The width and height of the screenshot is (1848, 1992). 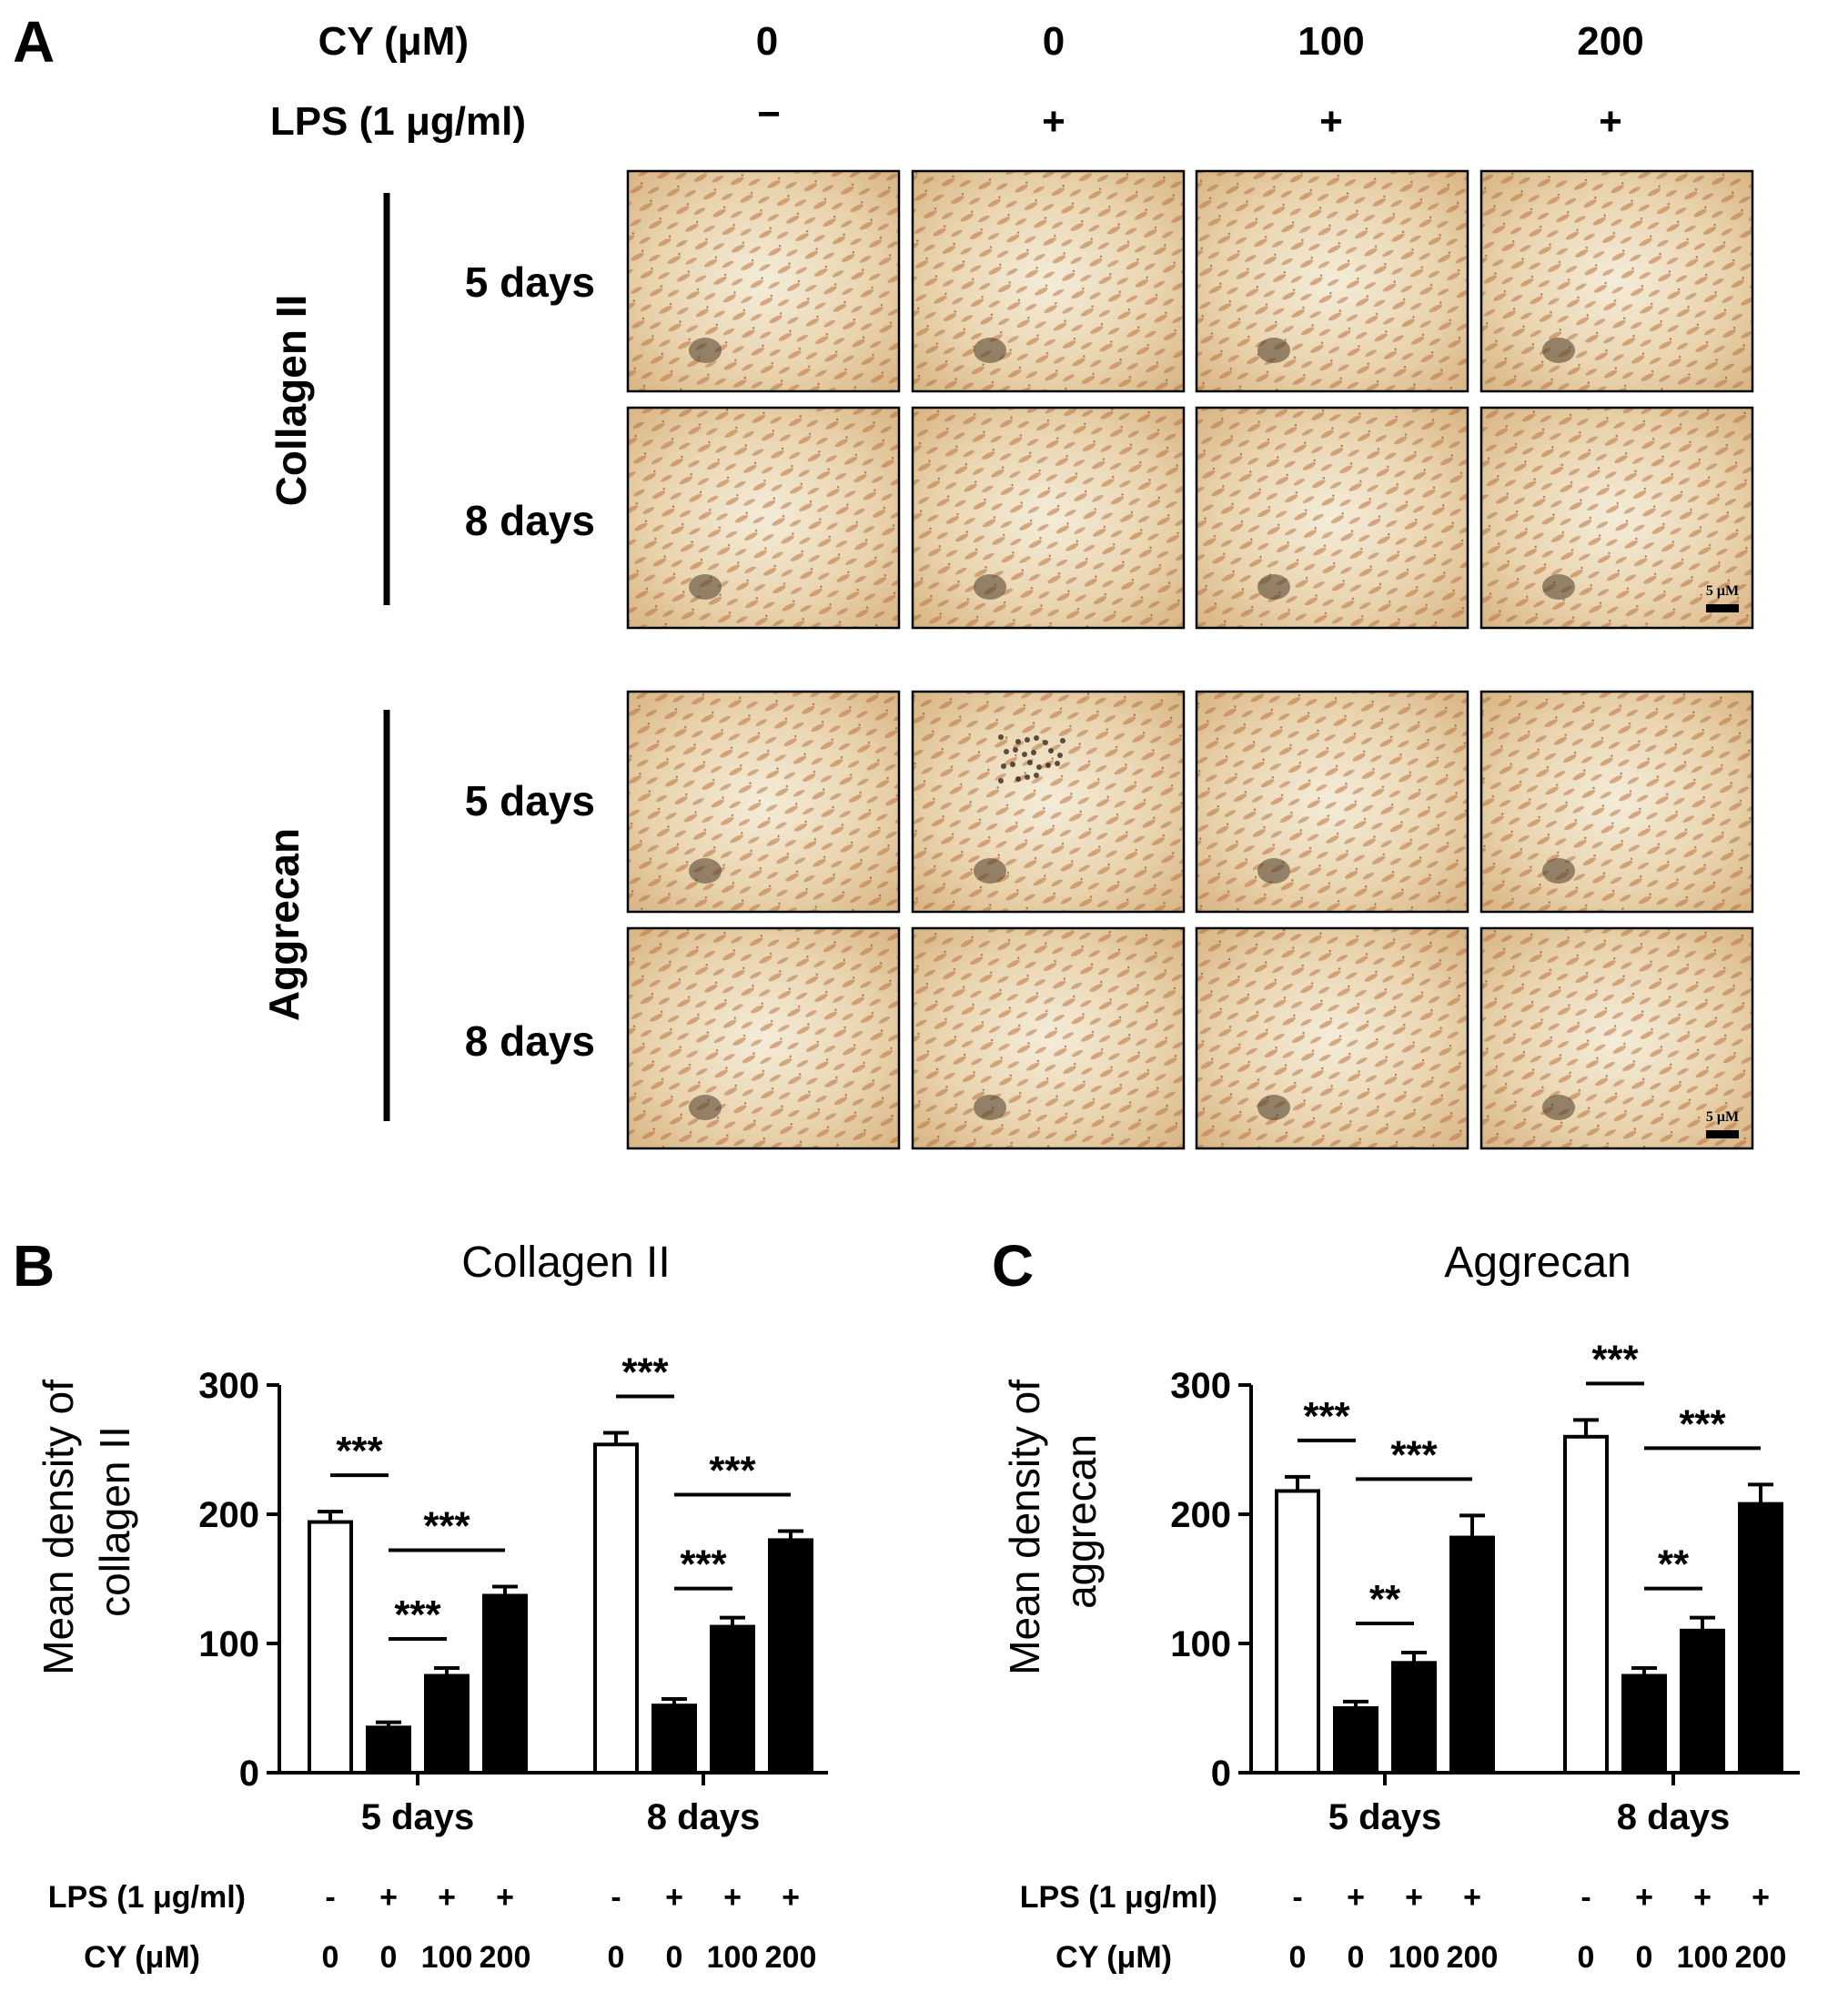 I want to click on row-label: 8 days, so click(x=530, y=1041).